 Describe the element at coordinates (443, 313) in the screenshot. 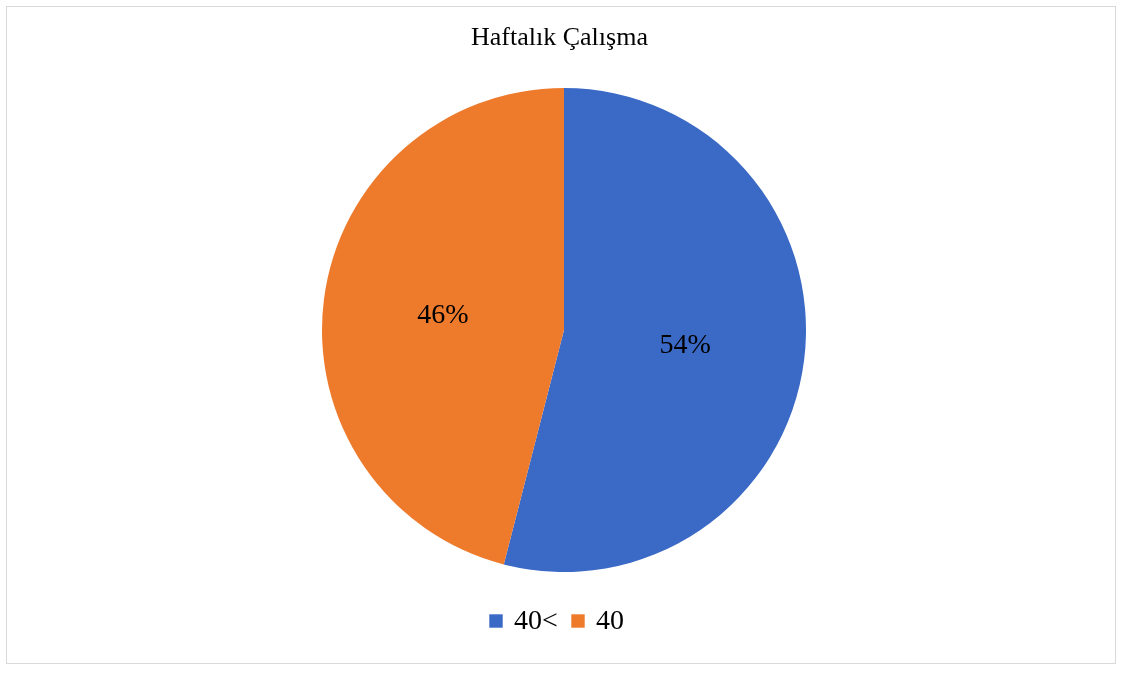

I see `data-label: 46%` at that location.